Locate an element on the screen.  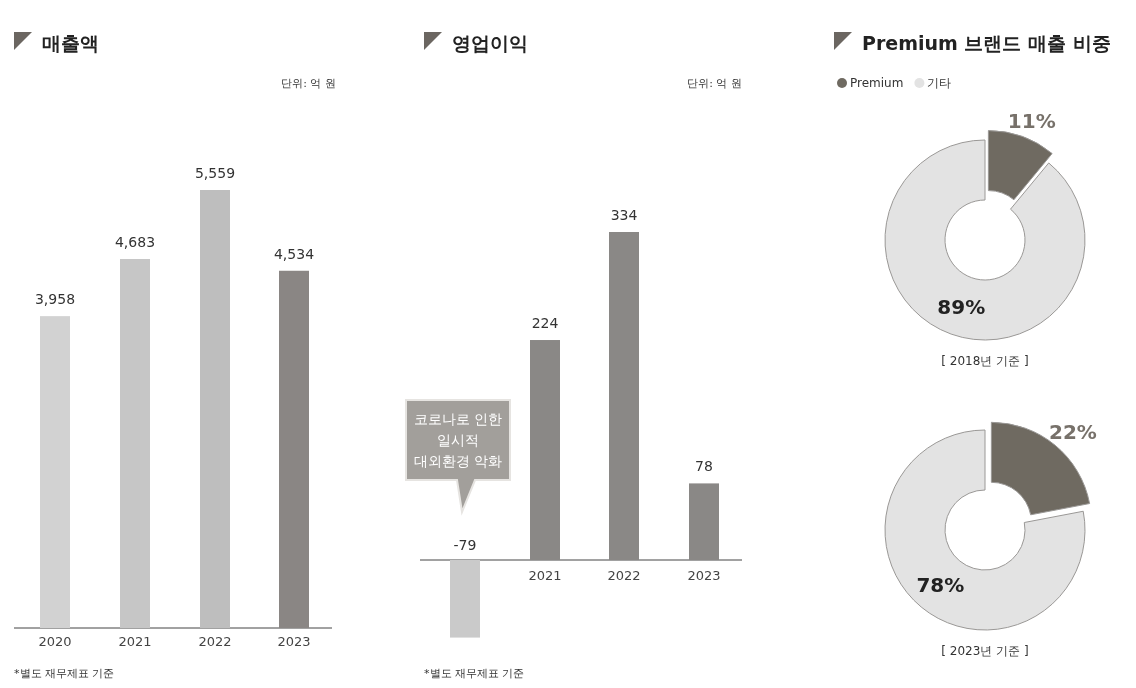
text: [ 2023년 기준 ] is located at coordinates (985, 651).